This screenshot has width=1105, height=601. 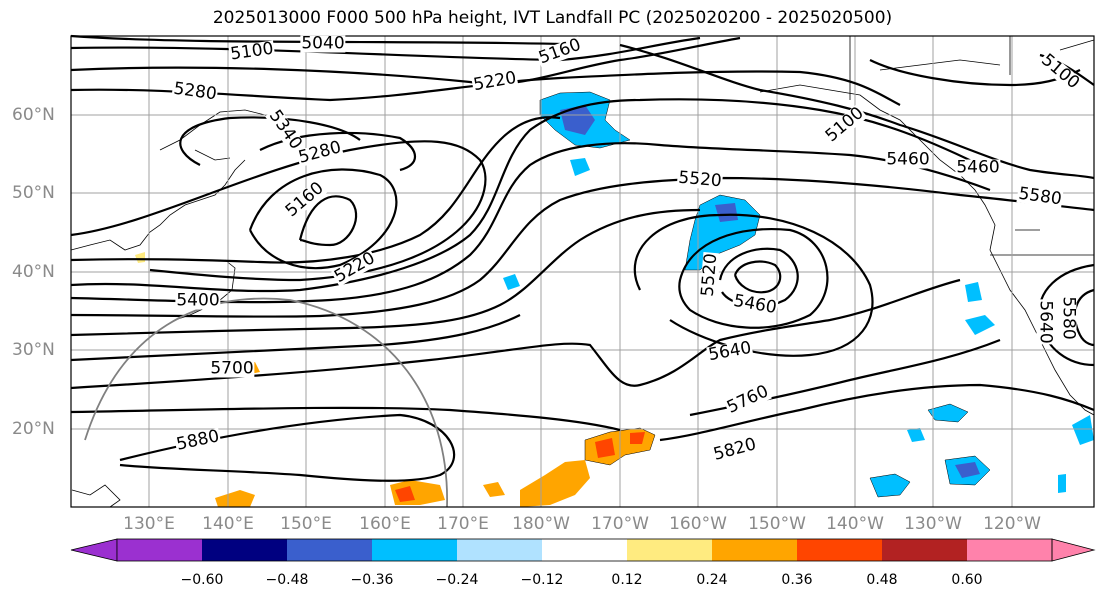 What do you see at coordinates (1073, 550) in the screenshot?
I see `colorbar-upper-extend` at bounding box center [1073, 550].